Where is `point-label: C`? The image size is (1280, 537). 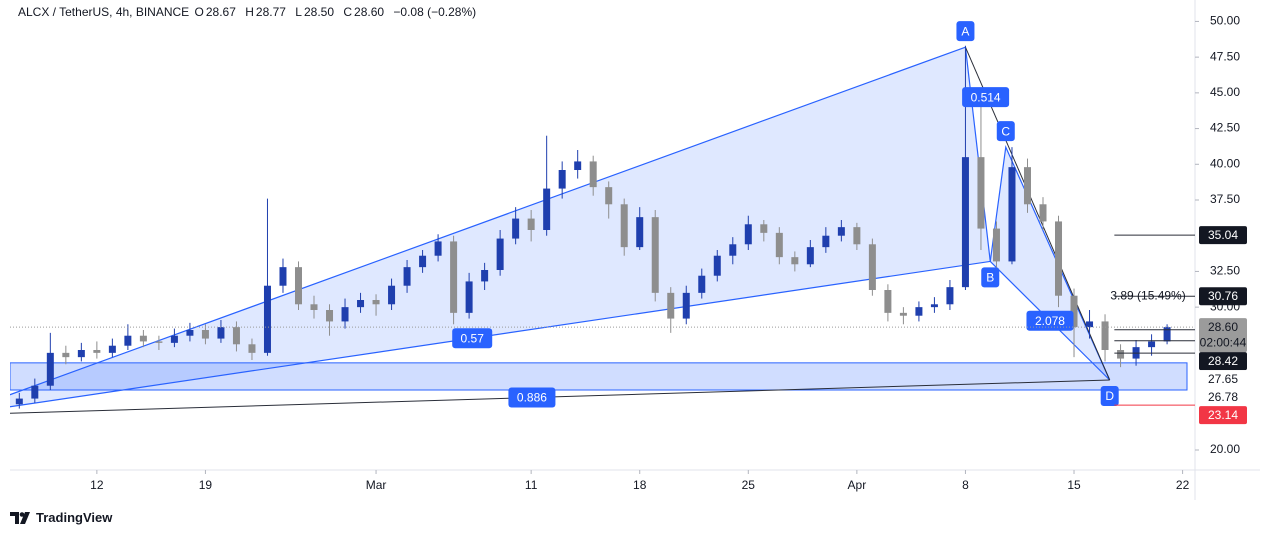 point-label: C is located at coordinates (1005, 131).